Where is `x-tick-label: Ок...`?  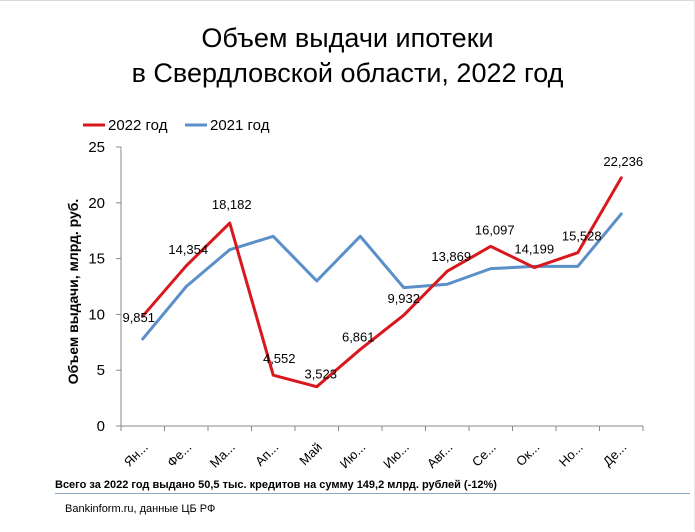 x-tick-label: Ок... is located at coordinates (527, 454).